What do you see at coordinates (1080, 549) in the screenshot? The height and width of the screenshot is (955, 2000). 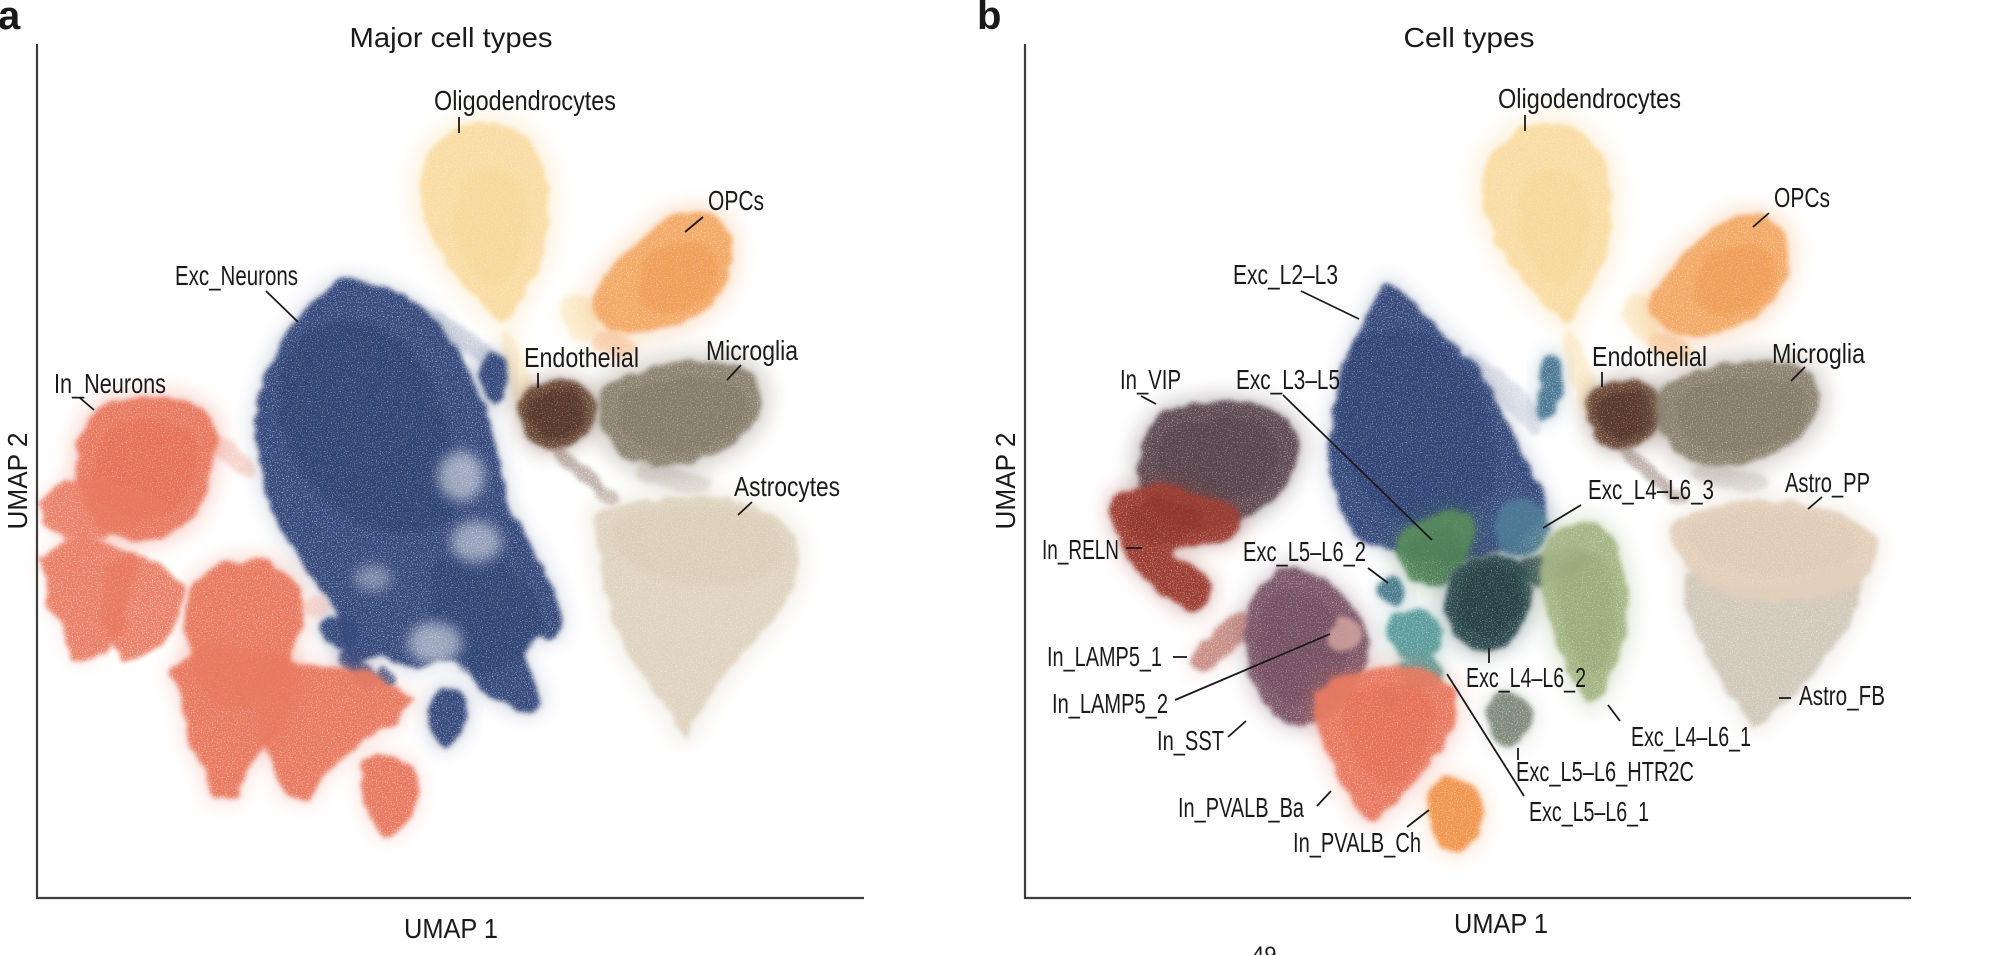 I see `svg-text: In_RELN` at bounding box center [1080, 549].